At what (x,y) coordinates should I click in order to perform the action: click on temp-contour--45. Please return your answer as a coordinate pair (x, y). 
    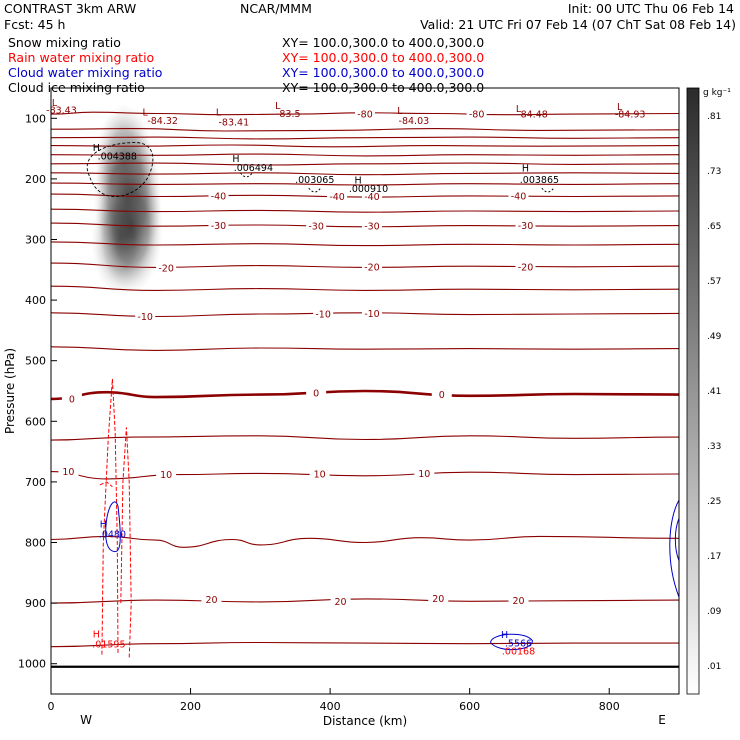
    Looking at the image, I should click on (365, 174).